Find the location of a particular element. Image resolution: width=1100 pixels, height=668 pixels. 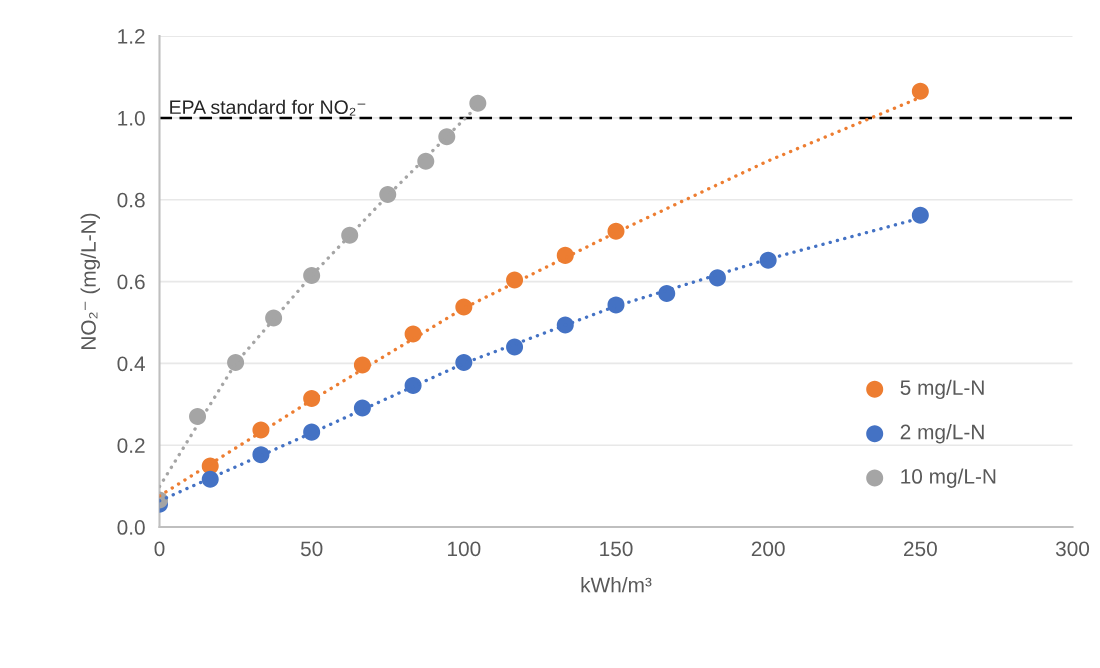

y-tick-label: 0.0 is located at coordinates (131, 527).